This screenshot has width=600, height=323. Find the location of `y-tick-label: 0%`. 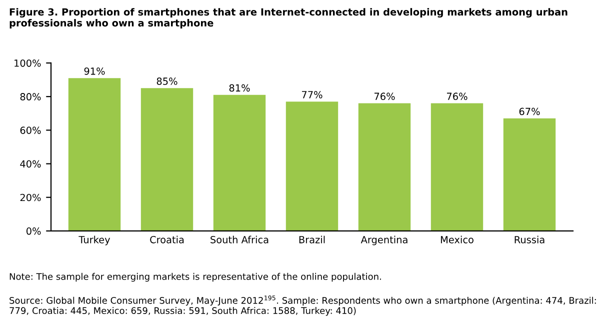

y-tick-label: 0% is located at coordinates (33, 231).